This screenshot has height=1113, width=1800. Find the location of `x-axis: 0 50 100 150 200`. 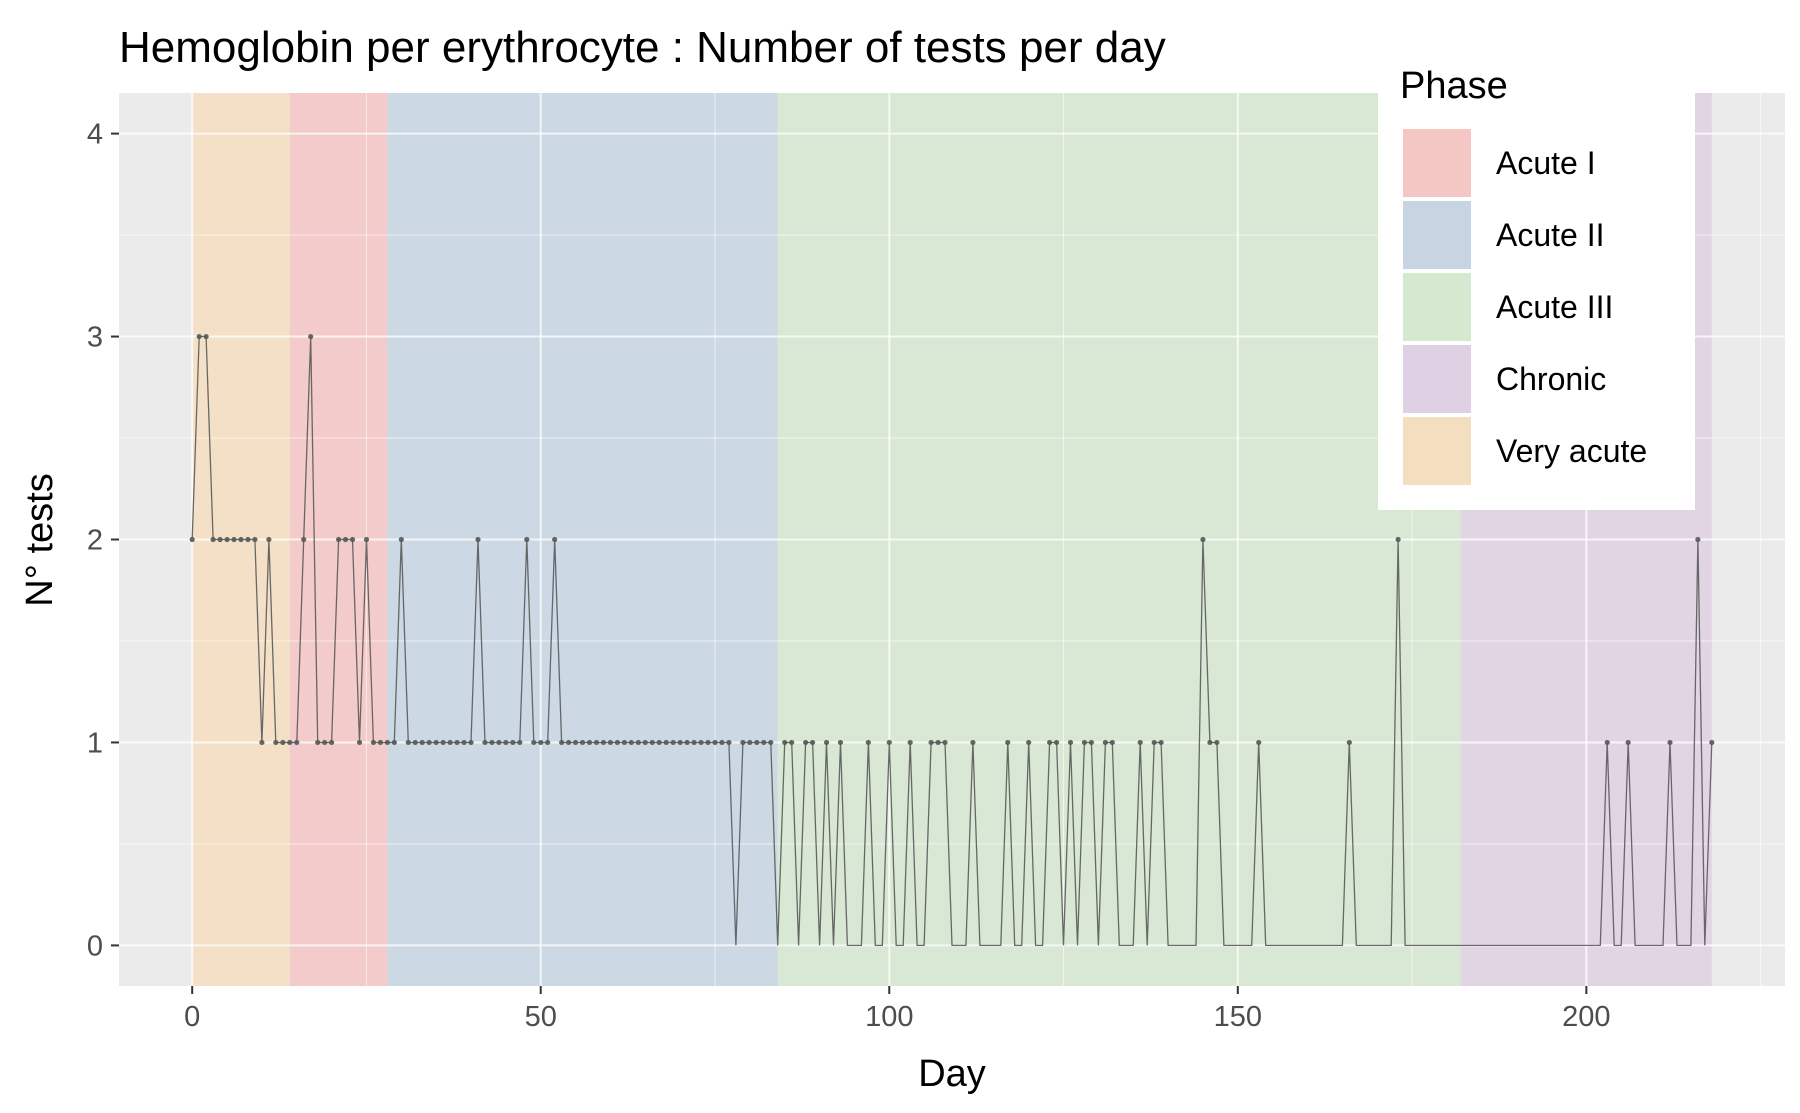

x-axis: 0 50 100 150 200 is located at coordinates (897, 1009).